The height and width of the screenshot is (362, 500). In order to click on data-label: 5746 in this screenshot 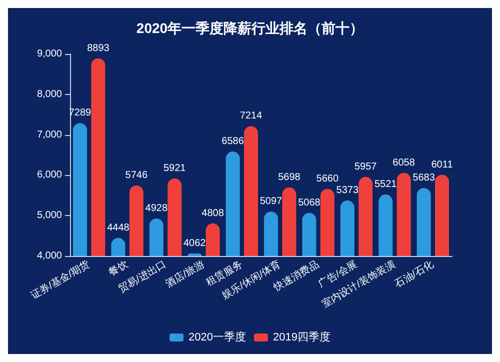, I will do `click(136, 175)`.